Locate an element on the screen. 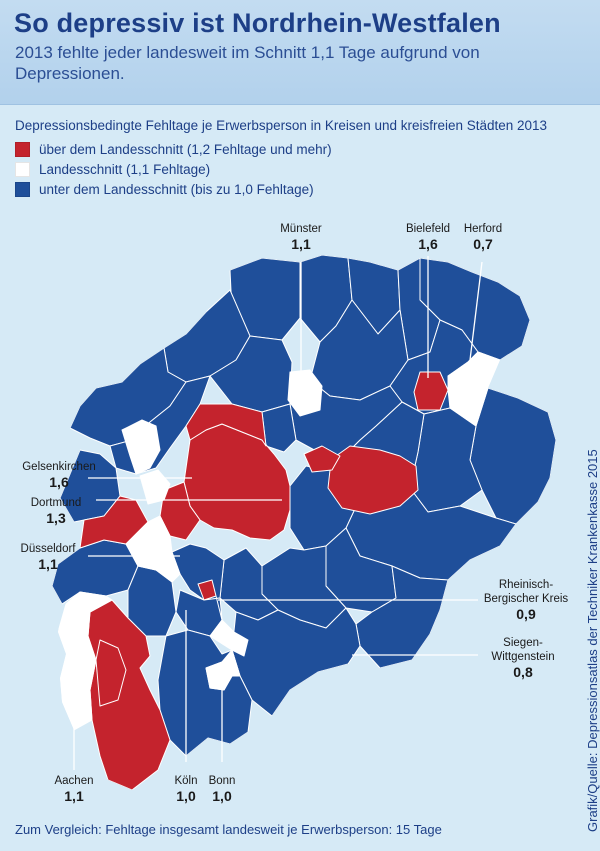 Image resolution: width=600 pixels, height=851 pixels. region-dueren is located at coordinates (111, 673).